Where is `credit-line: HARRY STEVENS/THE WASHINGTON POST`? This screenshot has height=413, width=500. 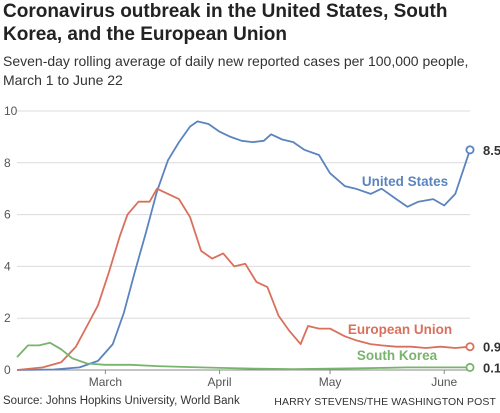
credit-line: HARRY STEVENS/THE WASHINGTON POST is located at coordinates (385, 402).